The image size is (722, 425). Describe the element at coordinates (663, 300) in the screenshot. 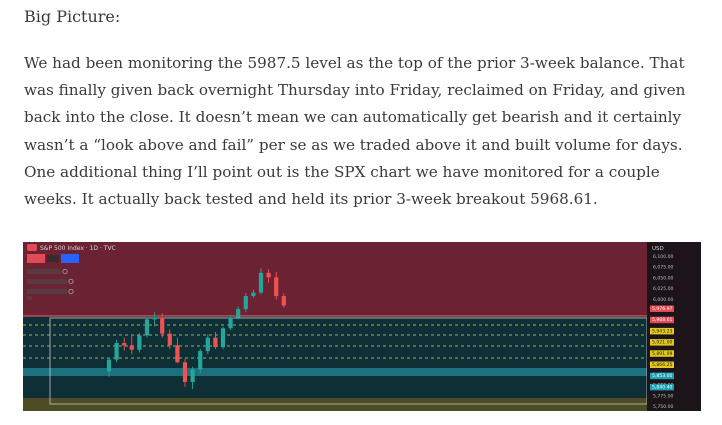

I see `axis-tick-label: 6,000.00` at that location.